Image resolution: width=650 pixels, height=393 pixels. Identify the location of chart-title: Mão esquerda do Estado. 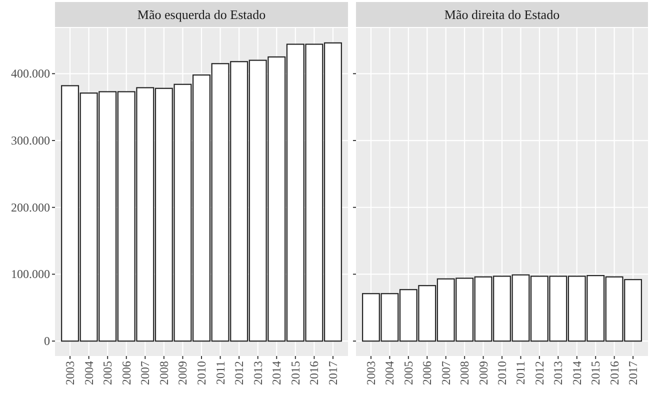
(201, 14).